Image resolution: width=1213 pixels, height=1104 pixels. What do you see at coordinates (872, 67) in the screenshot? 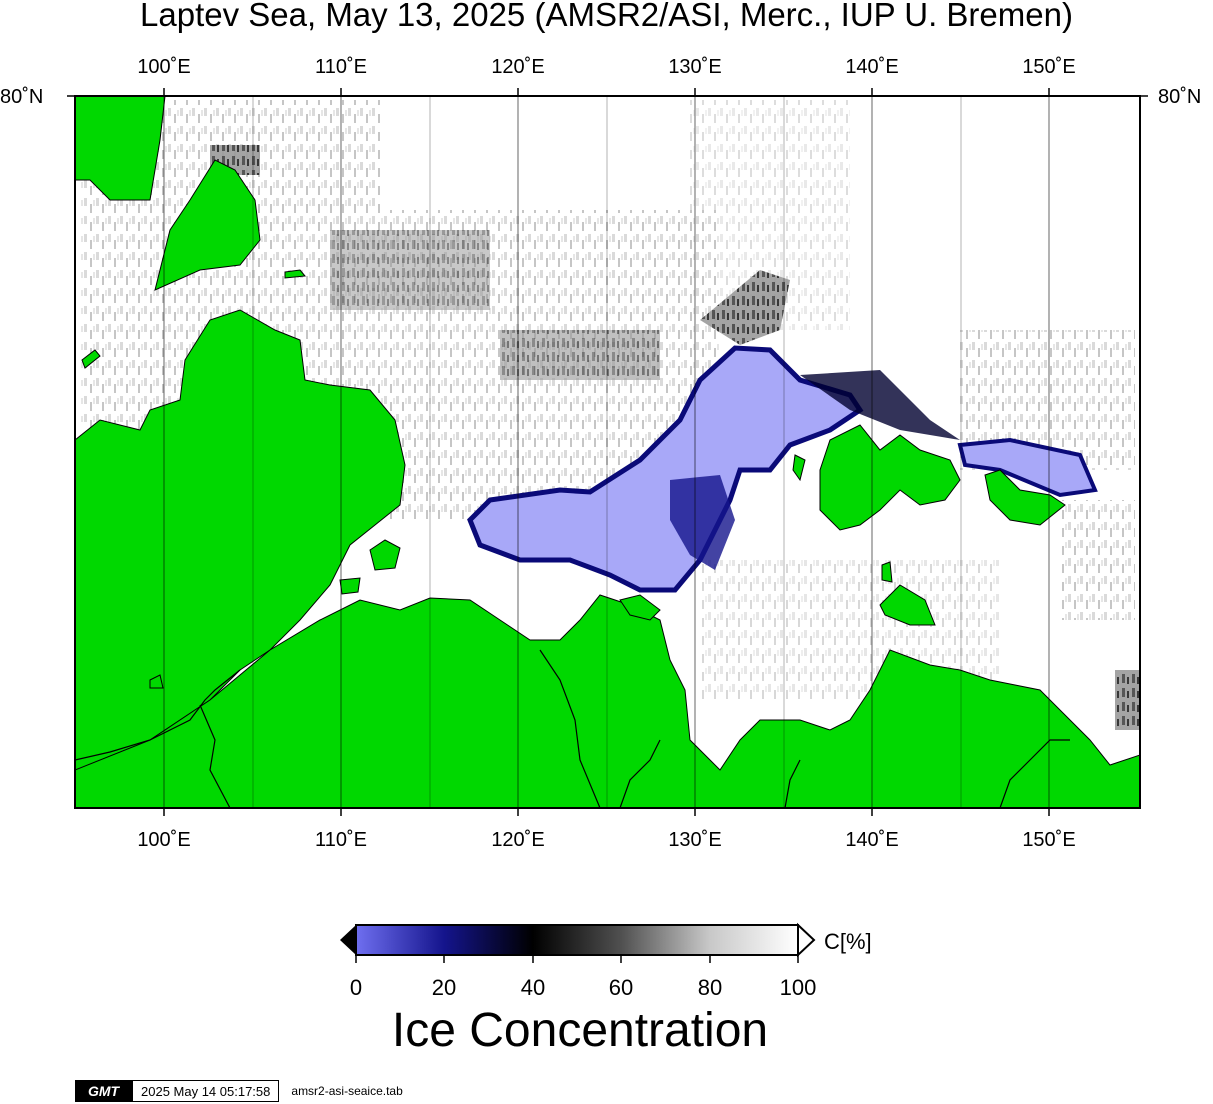
I see `lon-label-top: 140˚E` at bounding box center [872, 67].